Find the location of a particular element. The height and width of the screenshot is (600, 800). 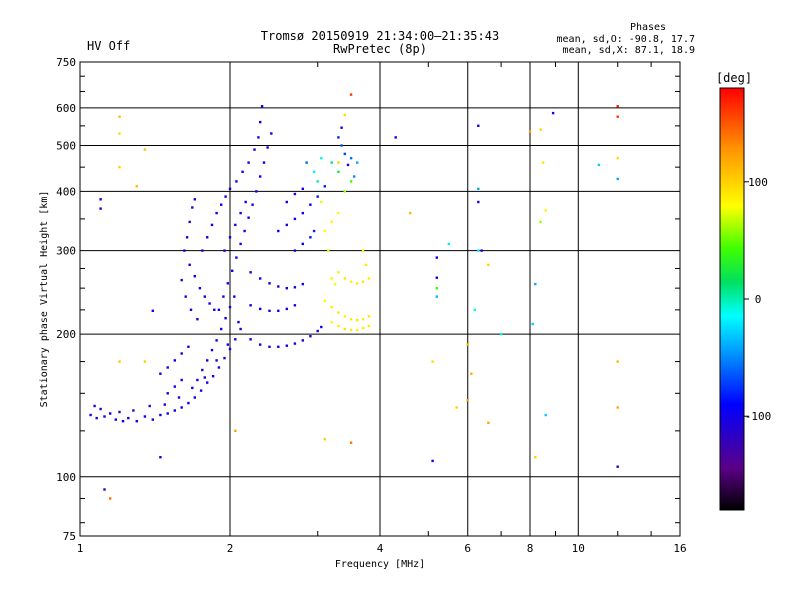

y-axis-label: Stationary phase Virtual Height [km] is located at coordinates (44, 299).